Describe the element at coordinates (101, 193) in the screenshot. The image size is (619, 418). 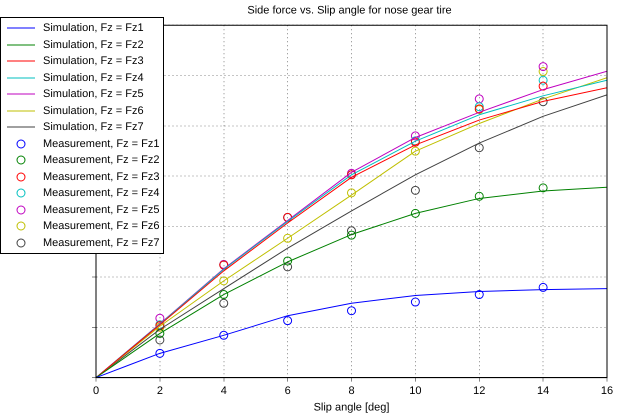
I see `legend-label: Measurement, Fz = Fz4` at that location.